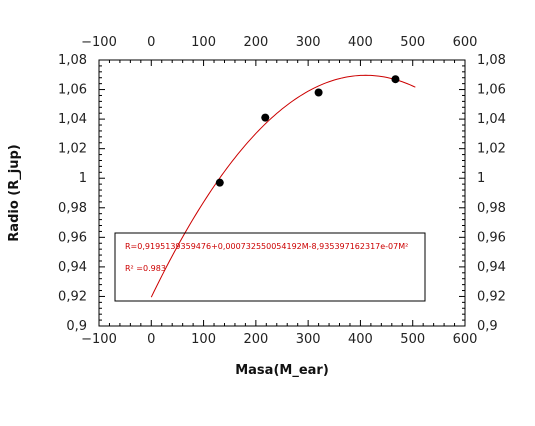 The width and height of the screenshot is (535, 426). I want to click on y-tick-label-right: 0,9, so click(487, 326).